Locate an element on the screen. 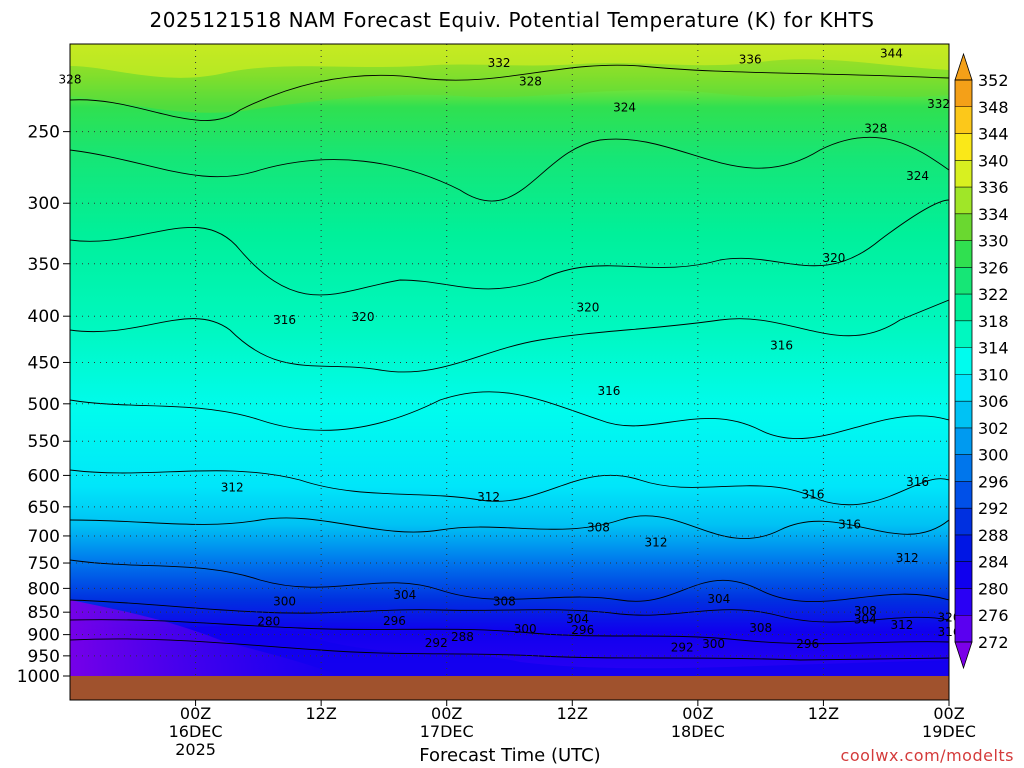 The width and height of the screenshot is (1024, 768). credit-label: coolwx.com/modelts is located at coordinates (927, 755).